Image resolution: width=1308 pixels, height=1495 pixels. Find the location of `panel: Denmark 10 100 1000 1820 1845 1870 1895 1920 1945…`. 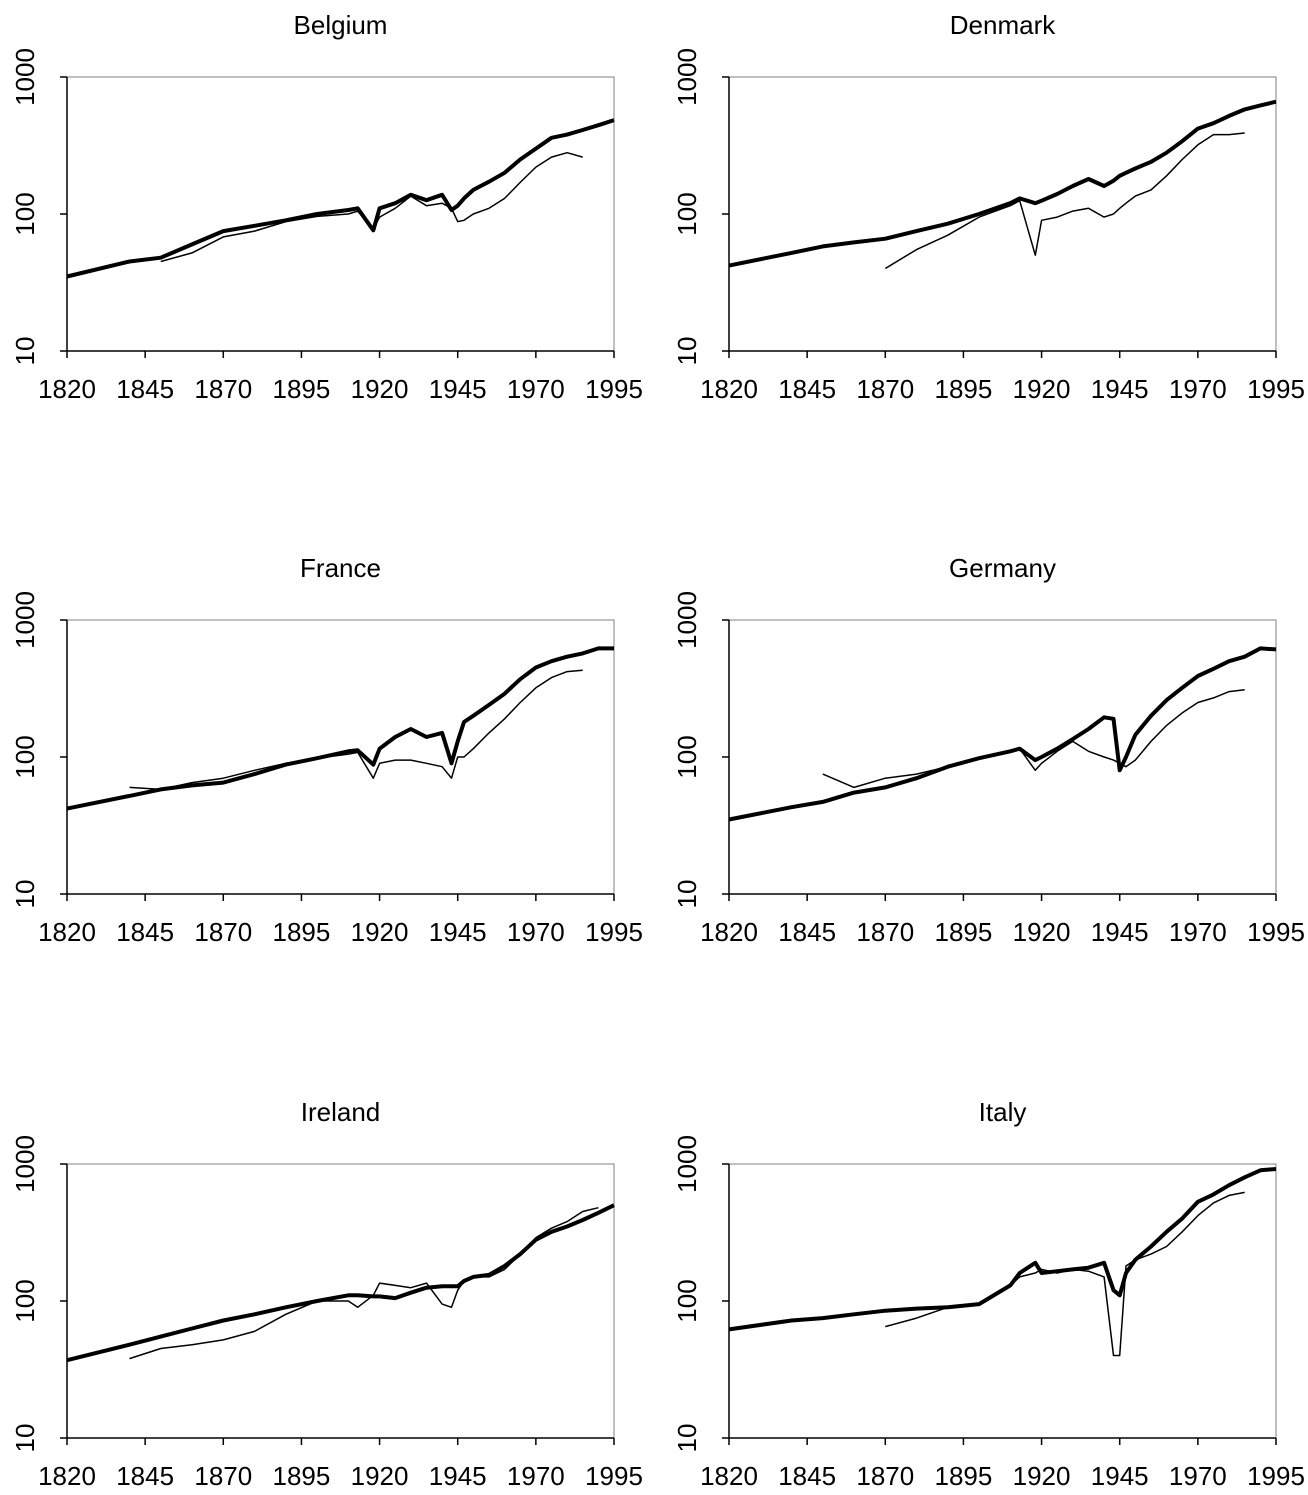

panel: Denmark 10 100 1000 1820 1845 1870 1895 1920 1945… is located at coordinates (988, 207).